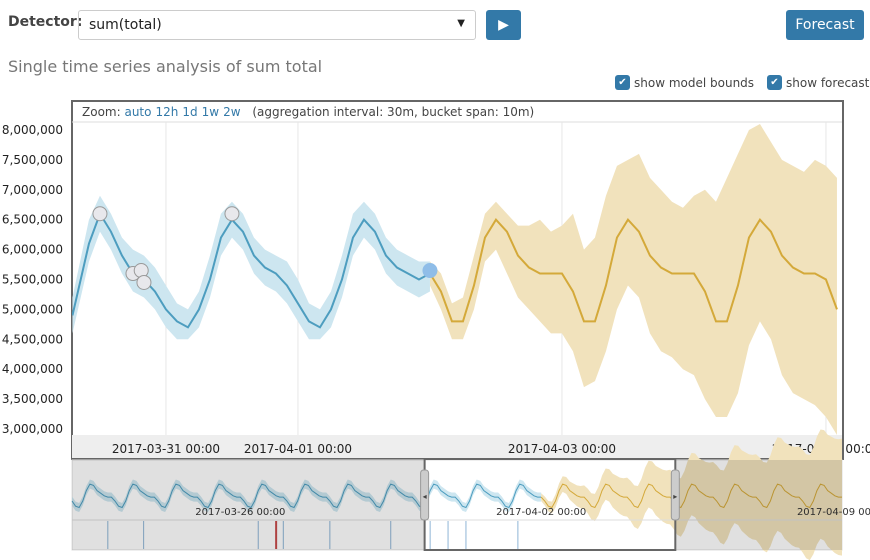  Describe the element at coordinates (32, 220) in the screenshot. I see `y-tick-label: 6,500,000` at that location.